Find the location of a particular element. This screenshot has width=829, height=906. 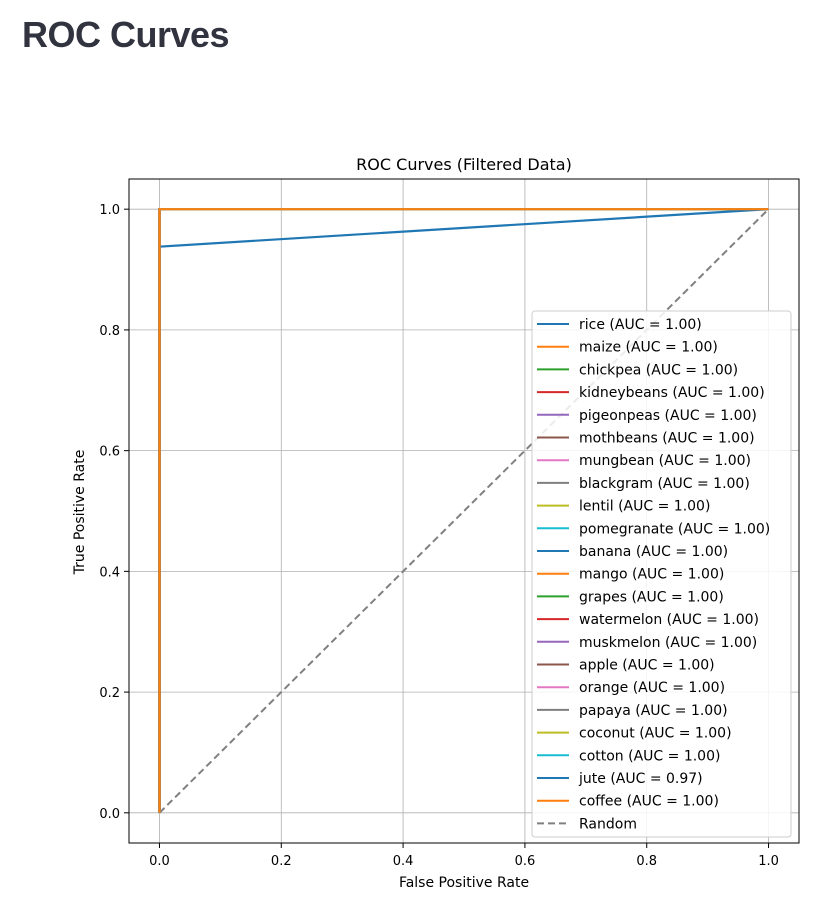

legend-label: orange (AUC = 1.00) is located at coordinates (652, 688).